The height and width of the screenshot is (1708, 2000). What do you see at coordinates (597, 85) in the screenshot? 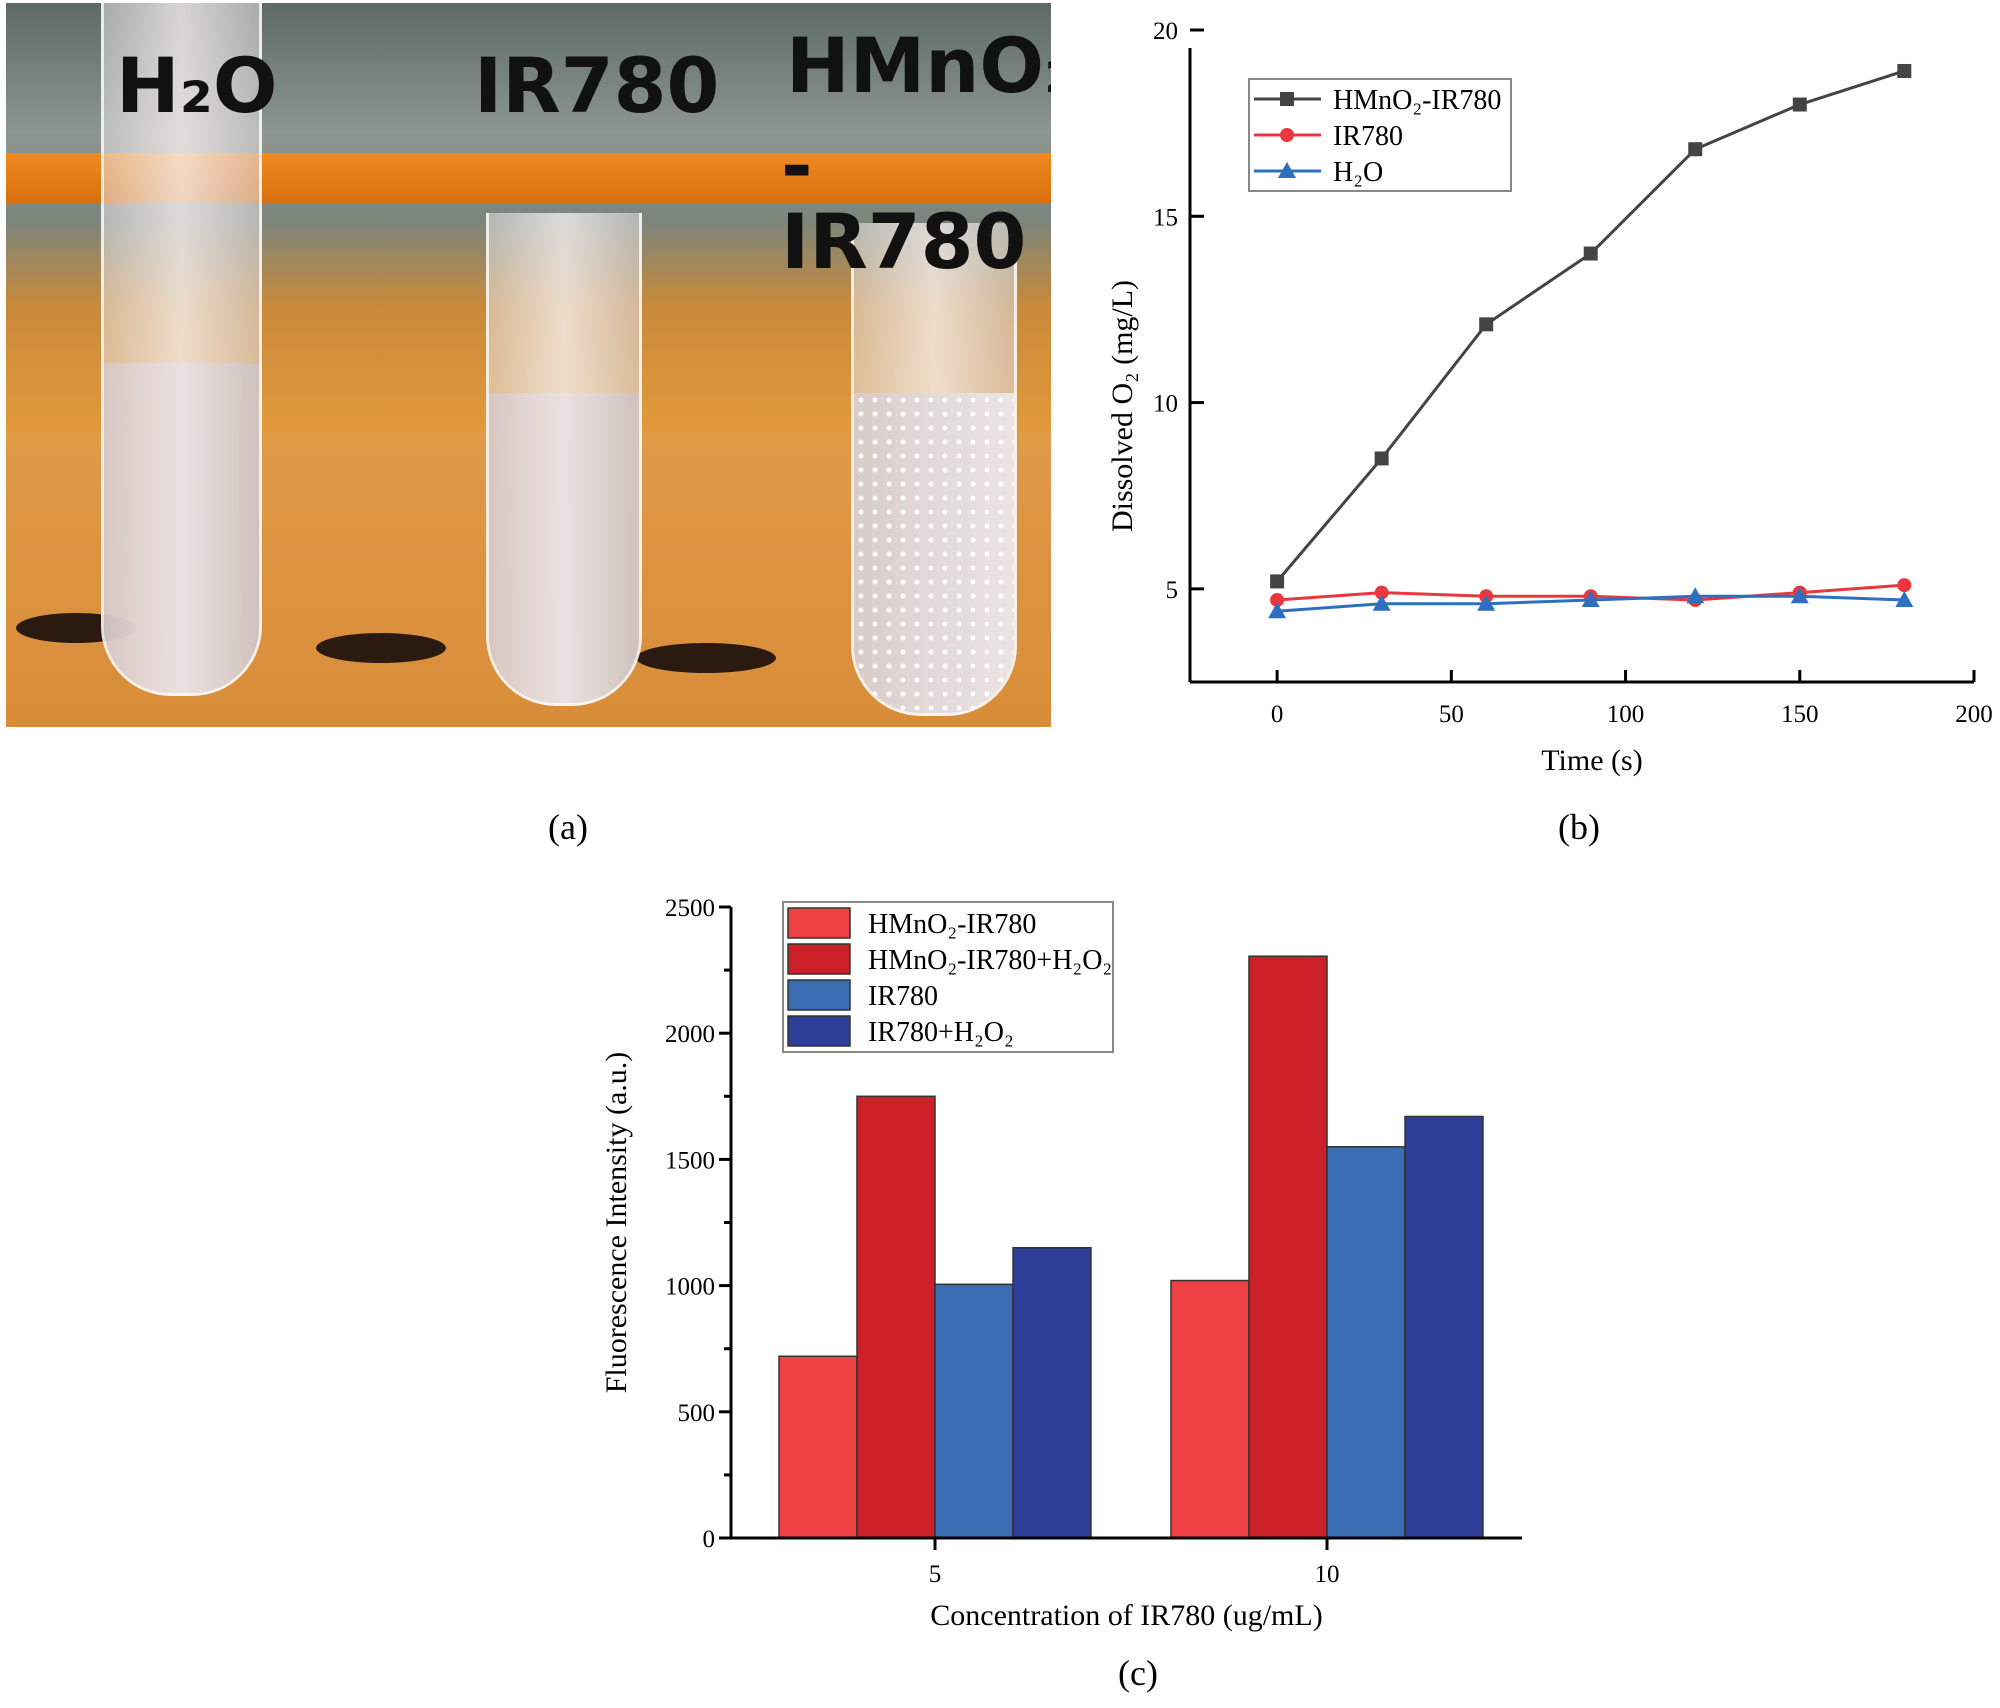
I see `tube-label-ir780: IR780` at bounding box center [597, 85].